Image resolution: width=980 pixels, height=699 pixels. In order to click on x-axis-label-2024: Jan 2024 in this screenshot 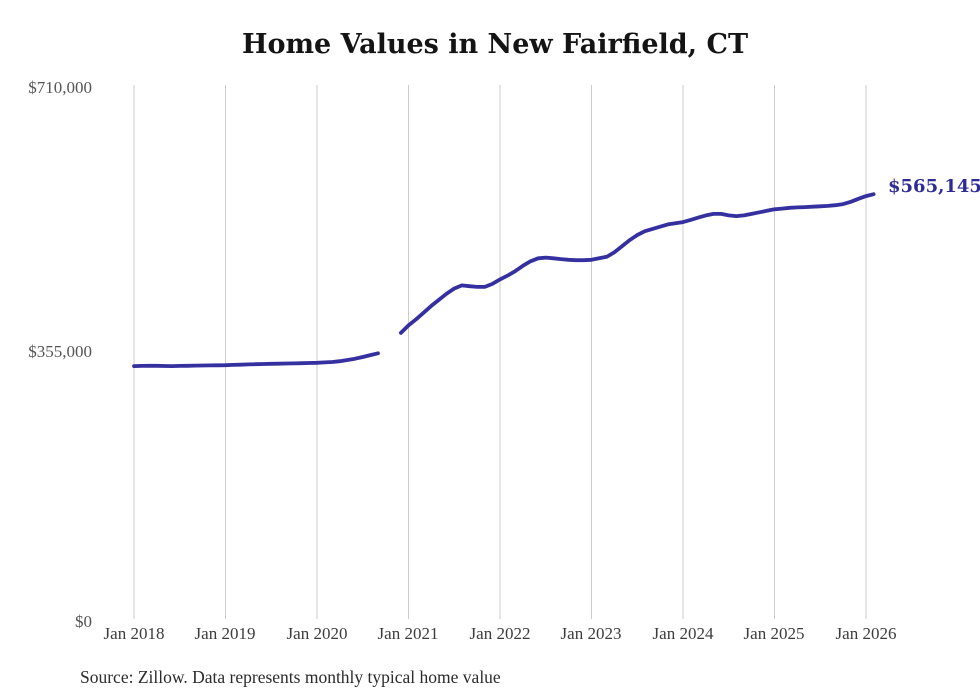, I will do `click(683, 633)`.